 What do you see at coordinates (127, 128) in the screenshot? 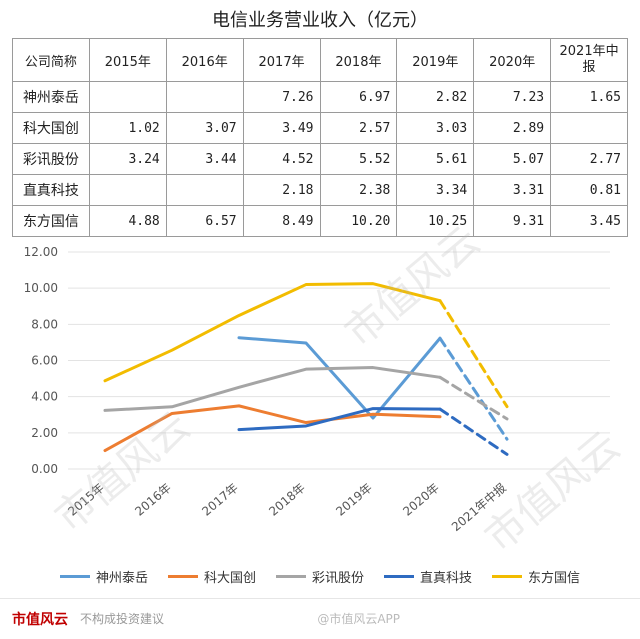
I see `table-cell: 1.02` at bounding box center [127, 128].